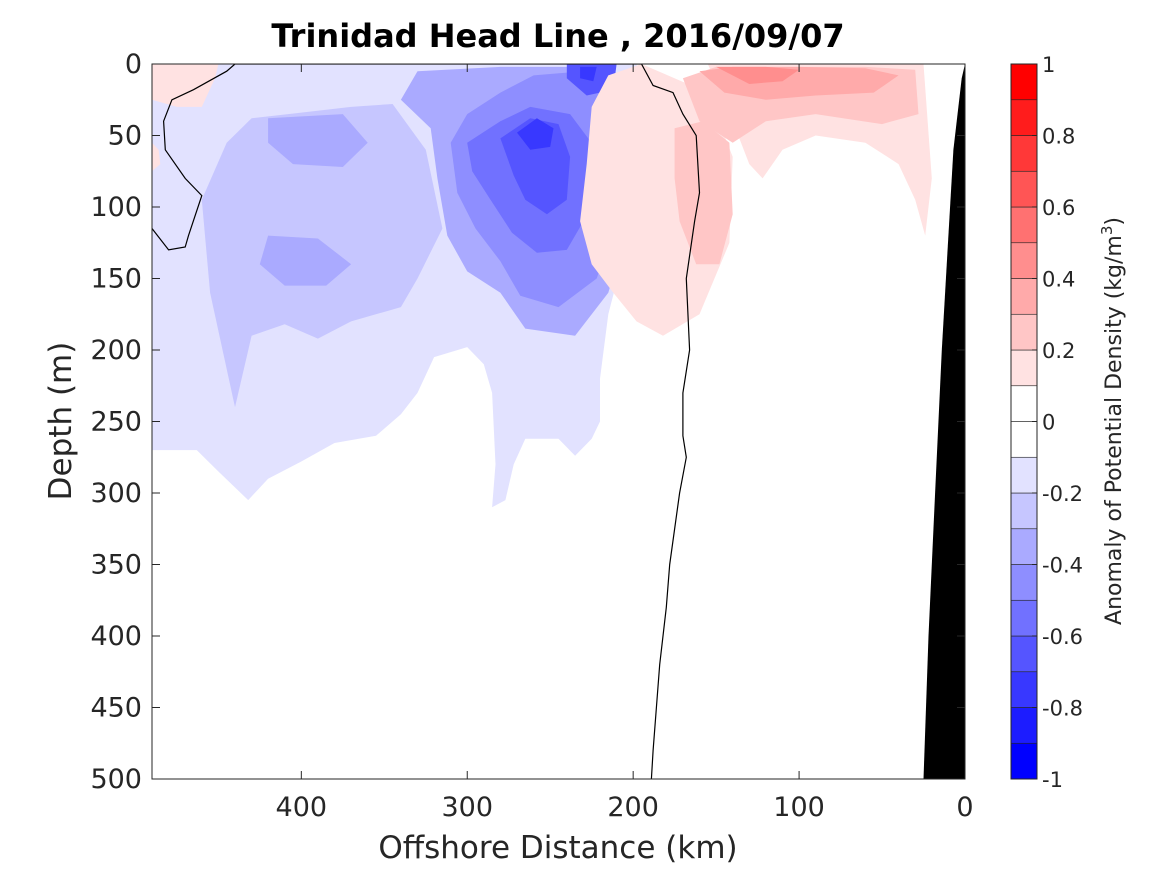  Describe the element at coordinates (318, 140) in the screenshot. I see `region-offshore-negative-patch-a` at that location.